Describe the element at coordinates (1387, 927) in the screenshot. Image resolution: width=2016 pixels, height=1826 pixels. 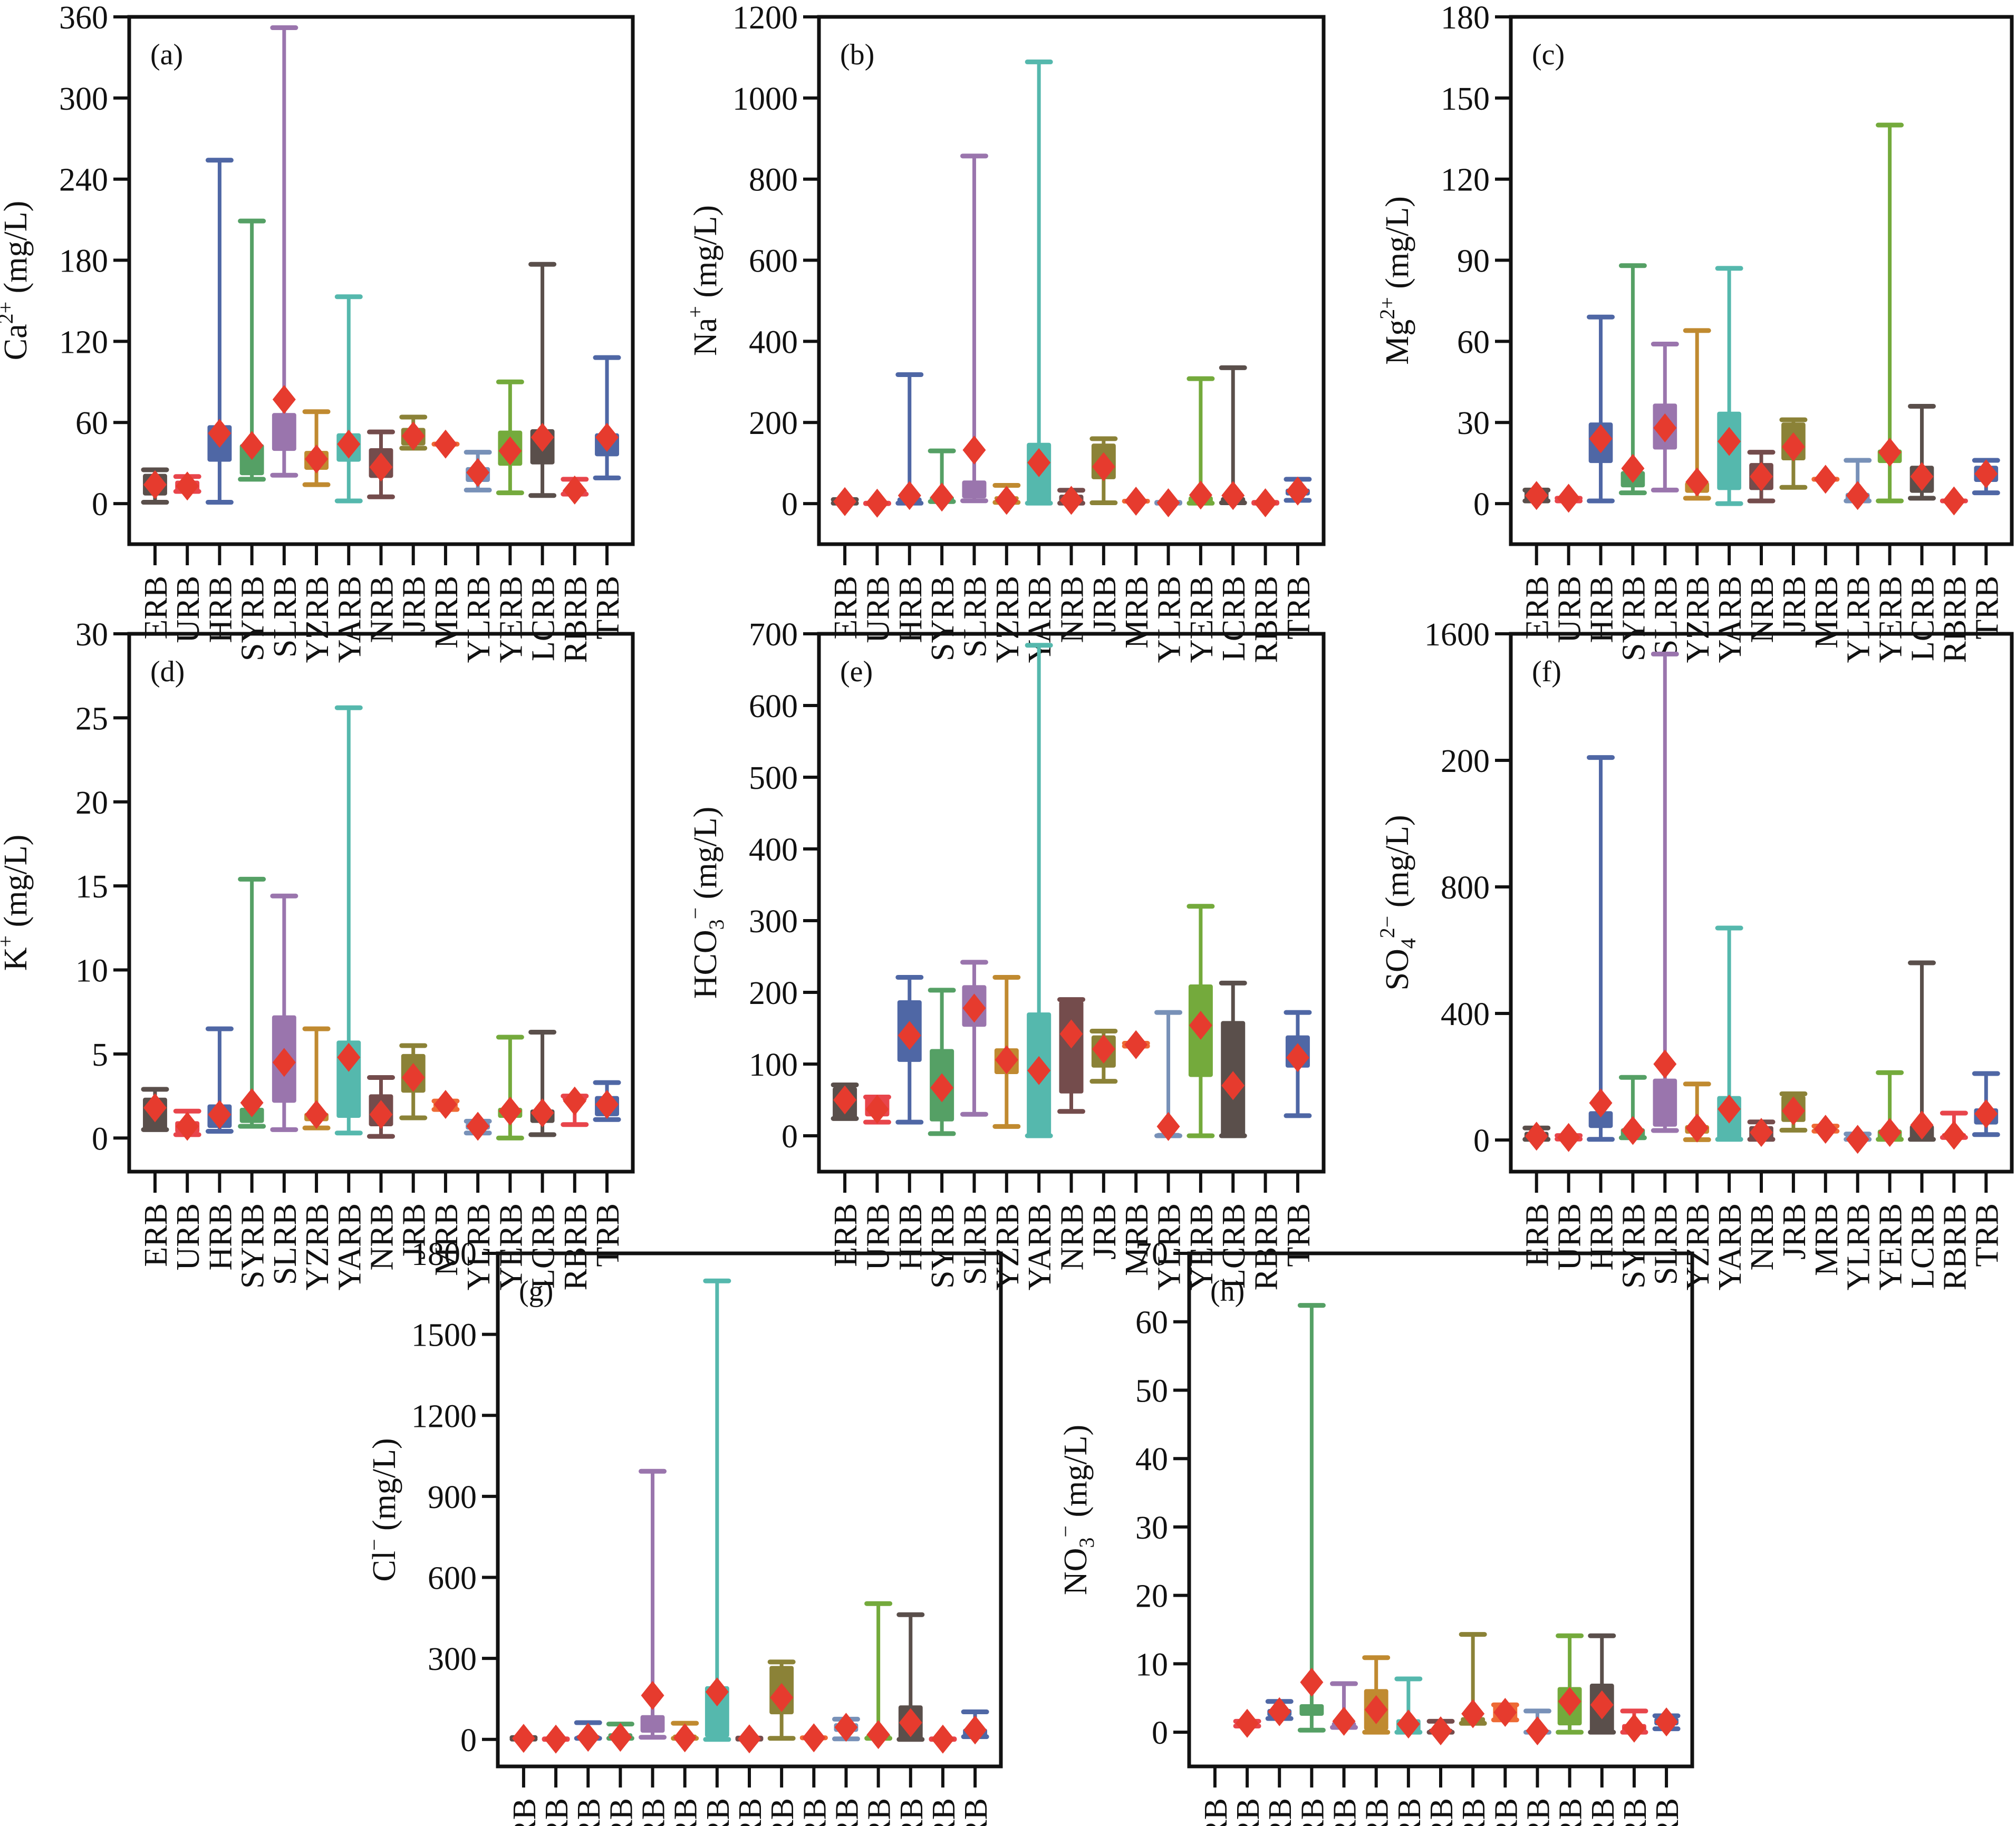
I see `y-axis-label-superscript: 2−` at that location.